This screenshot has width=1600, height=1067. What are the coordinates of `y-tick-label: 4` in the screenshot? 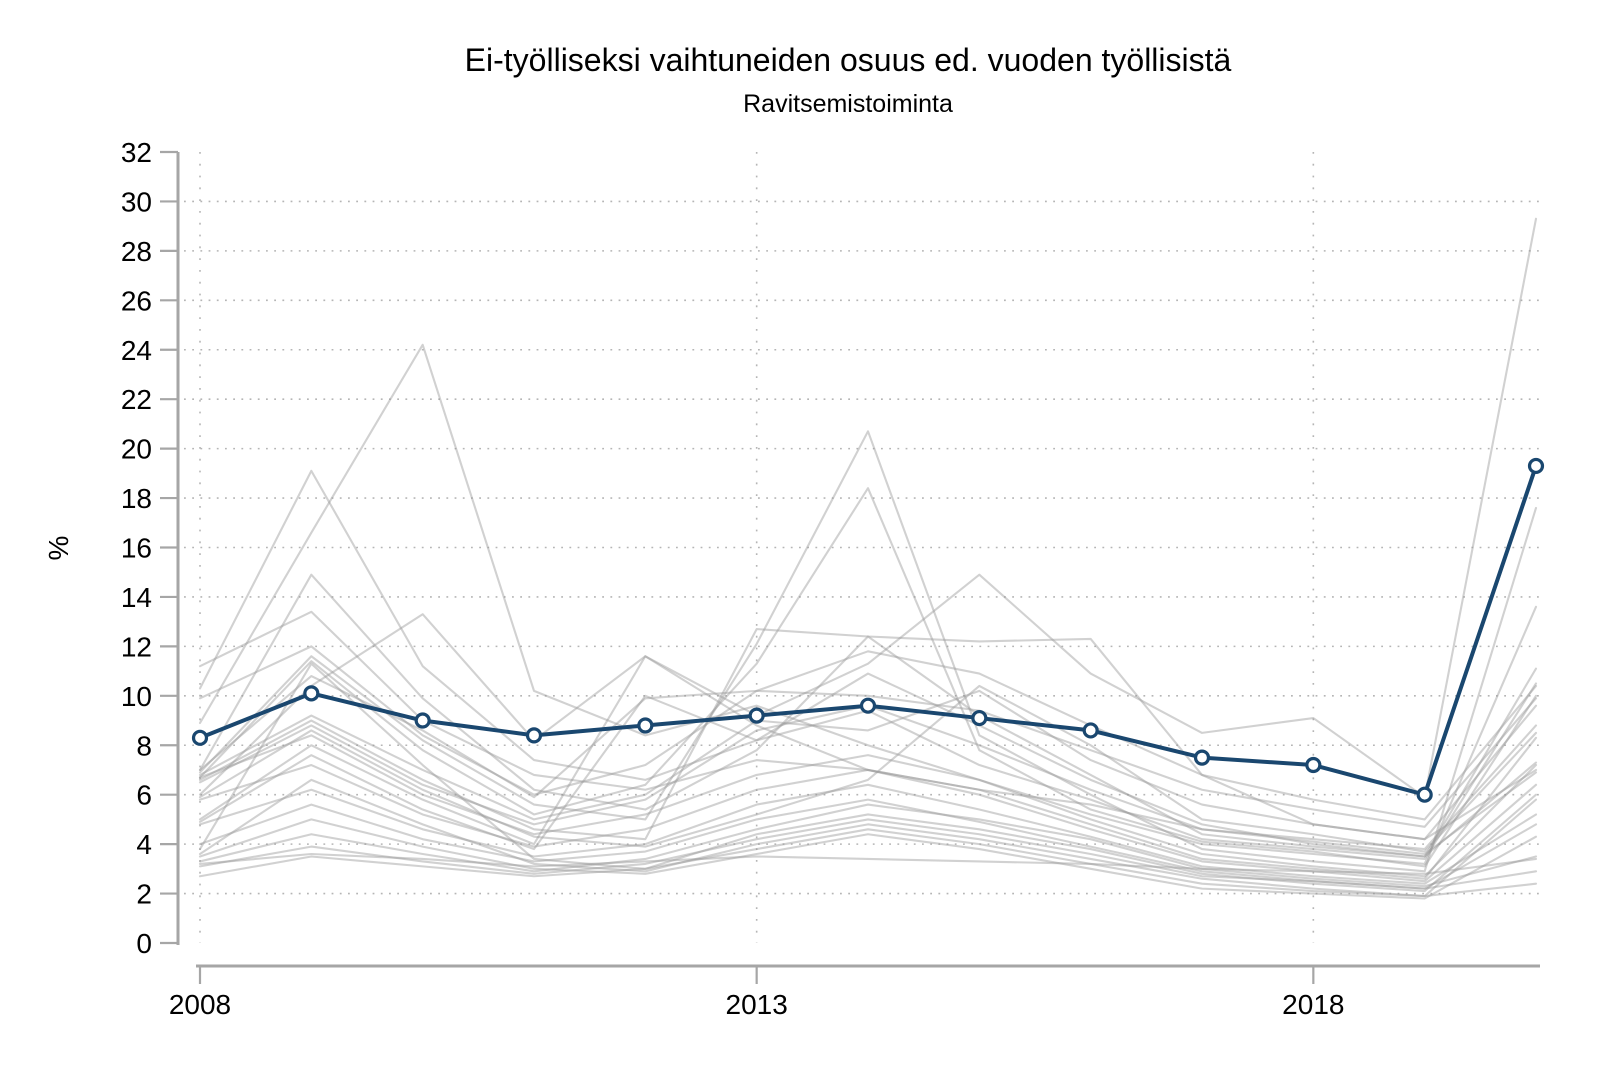 It's located at (144, 844).